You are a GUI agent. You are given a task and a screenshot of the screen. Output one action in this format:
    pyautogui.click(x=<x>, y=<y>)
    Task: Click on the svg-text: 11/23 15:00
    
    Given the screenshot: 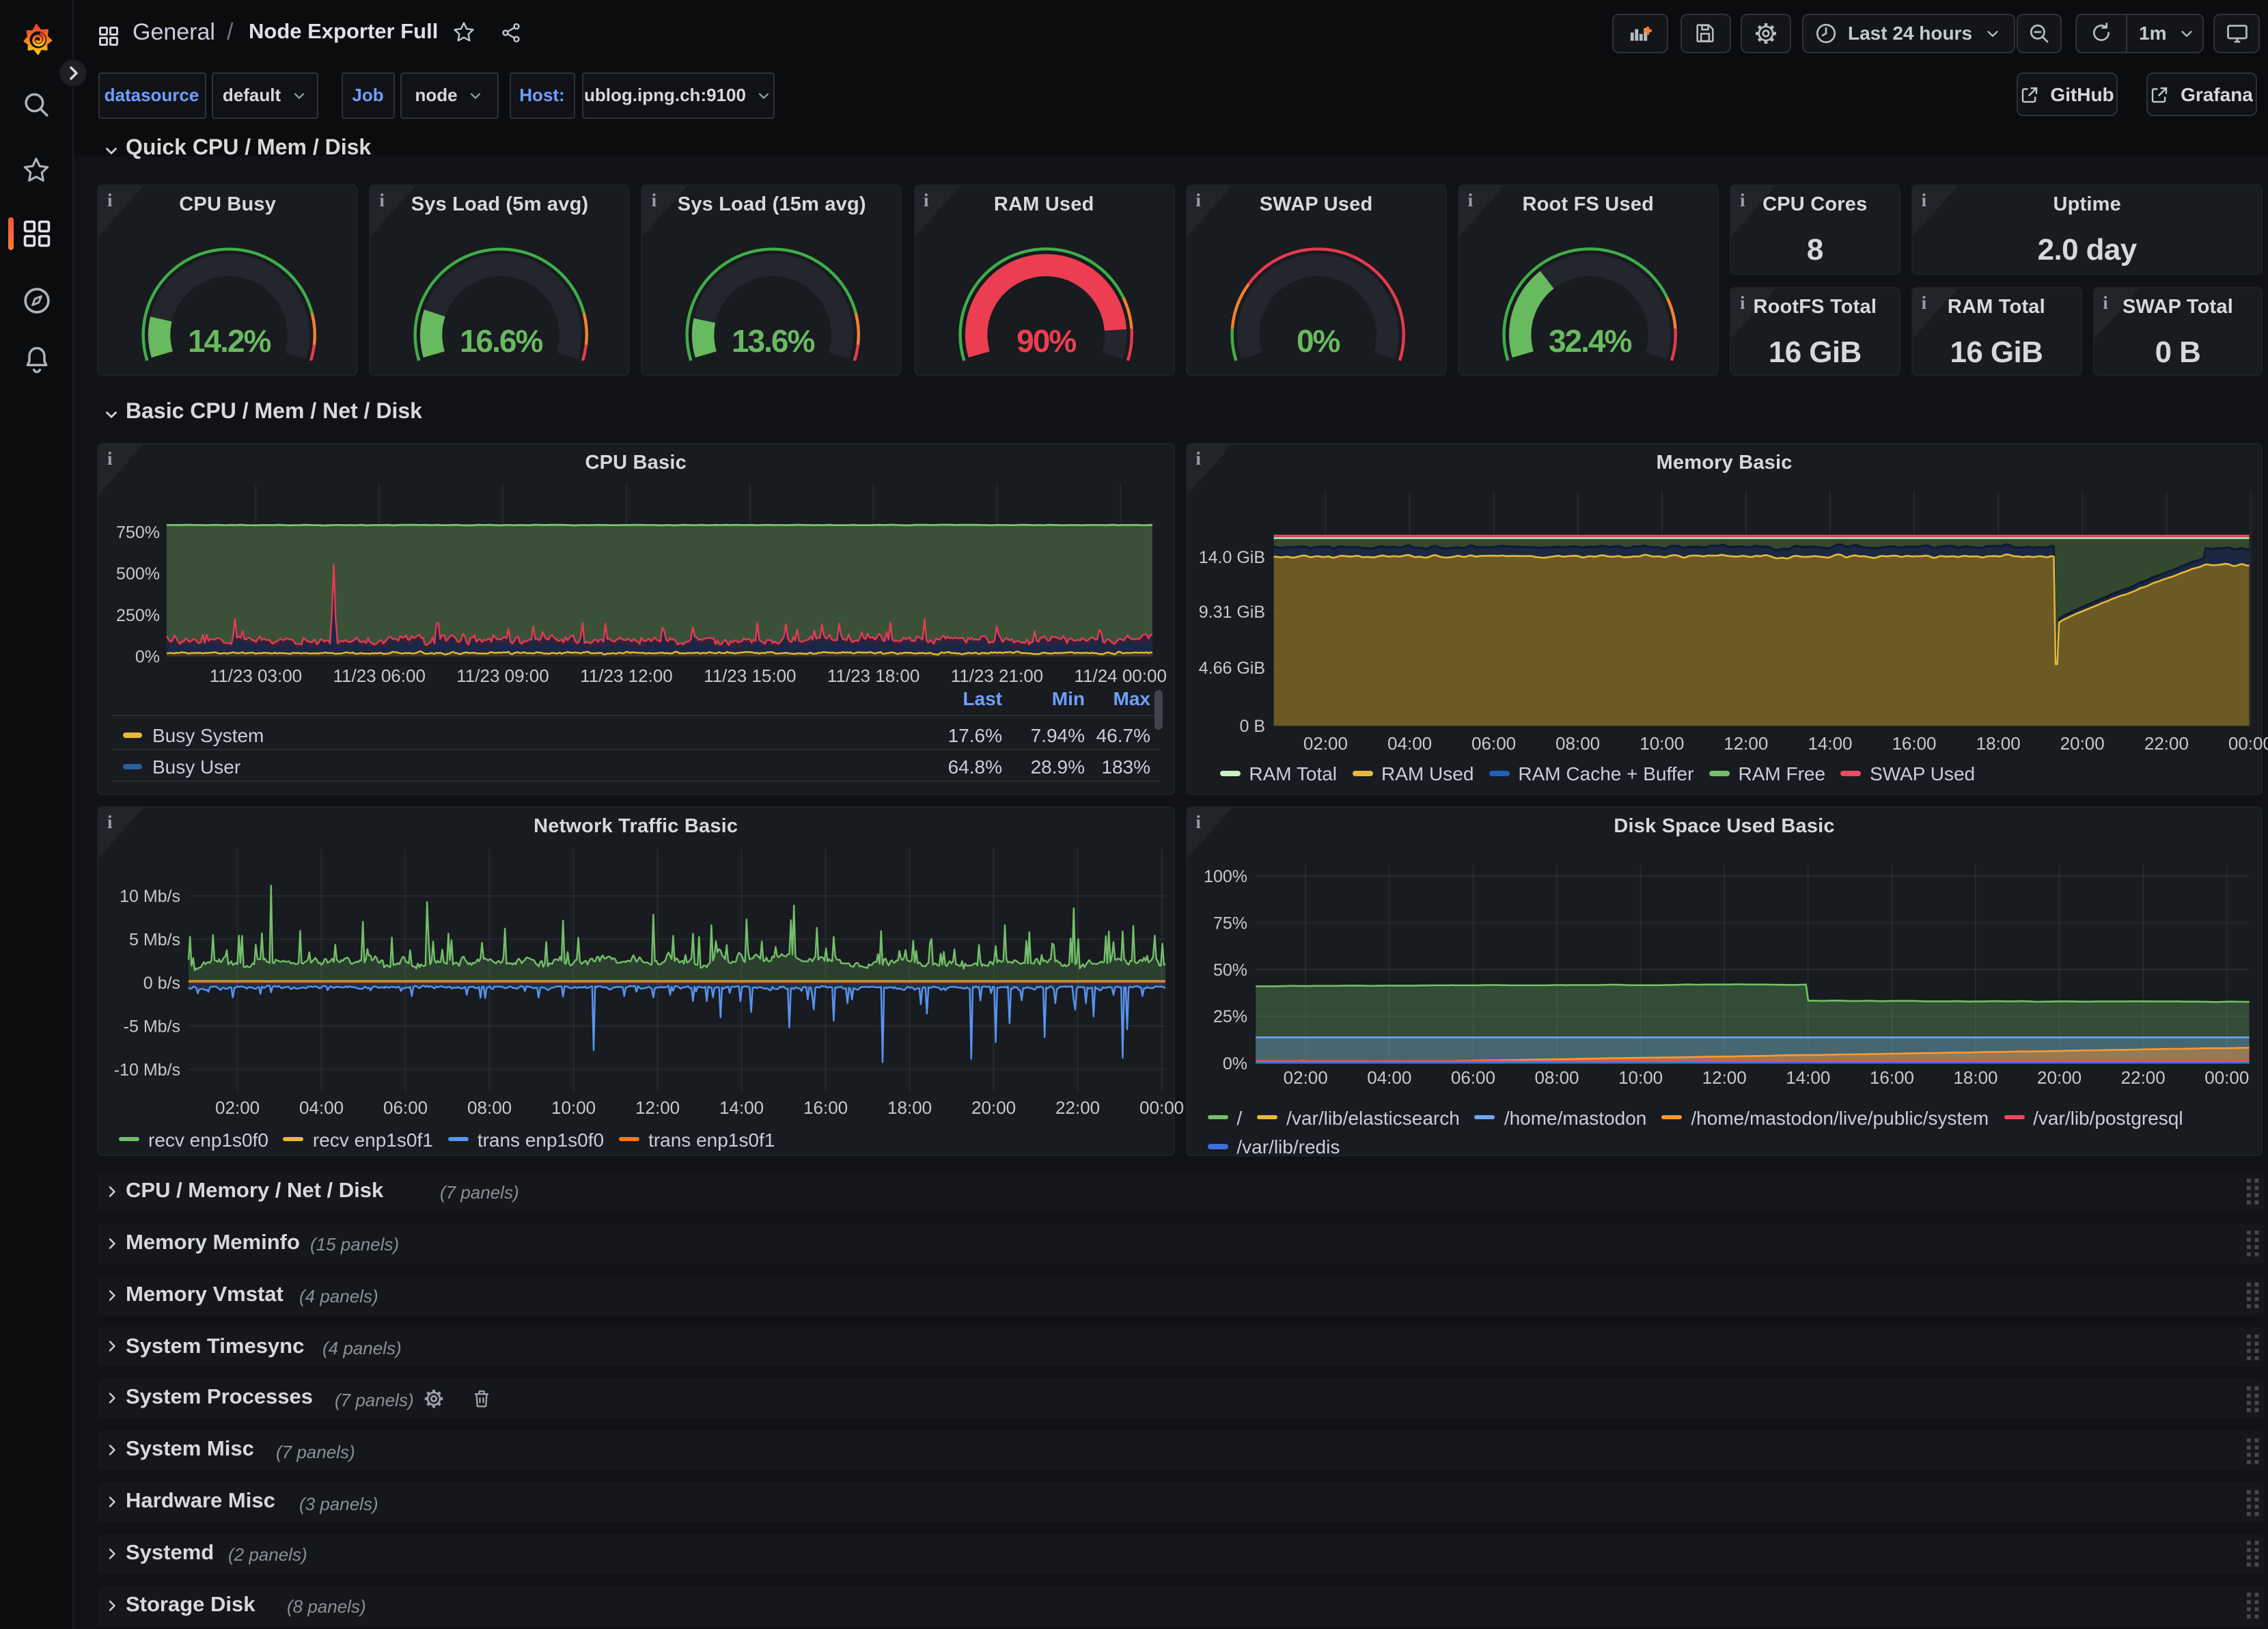 What is the action you would take?
    pyautogui.click(x=750, y=675)
    